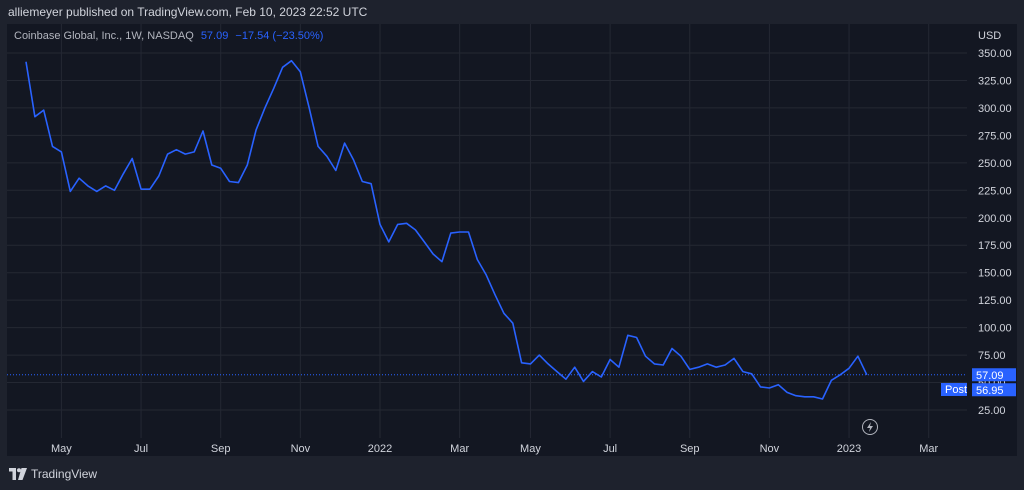 The image size is (1024, 490). Describe the element at coordinates (995, 301) in the screenshot. I see `y-tick-label: 125.00` at that location.